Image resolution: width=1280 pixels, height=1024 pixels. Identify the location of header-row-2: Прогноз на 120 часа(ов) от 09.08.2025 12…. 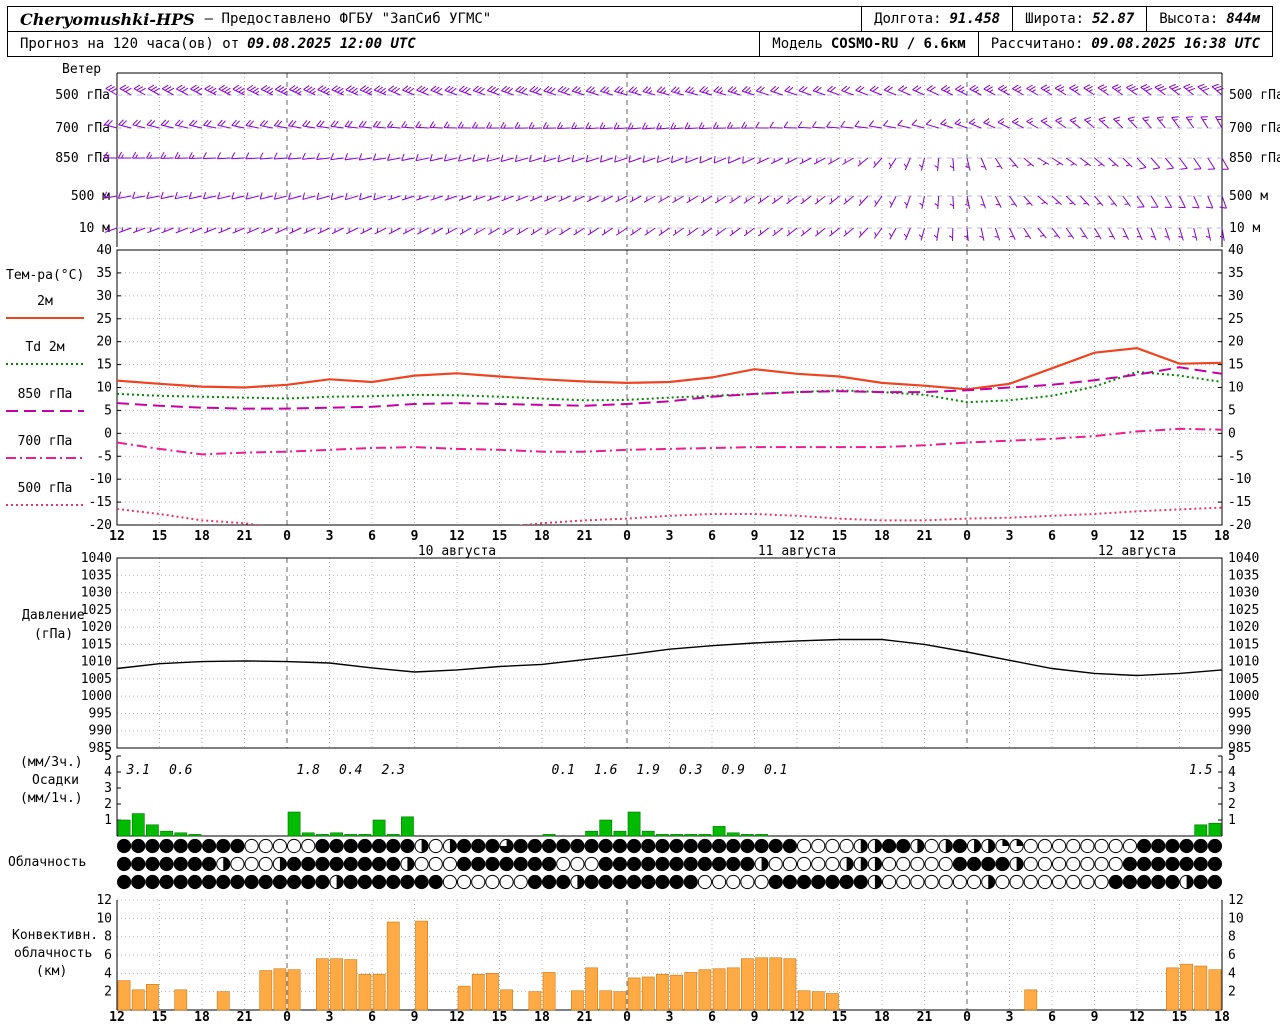
(640, 43).